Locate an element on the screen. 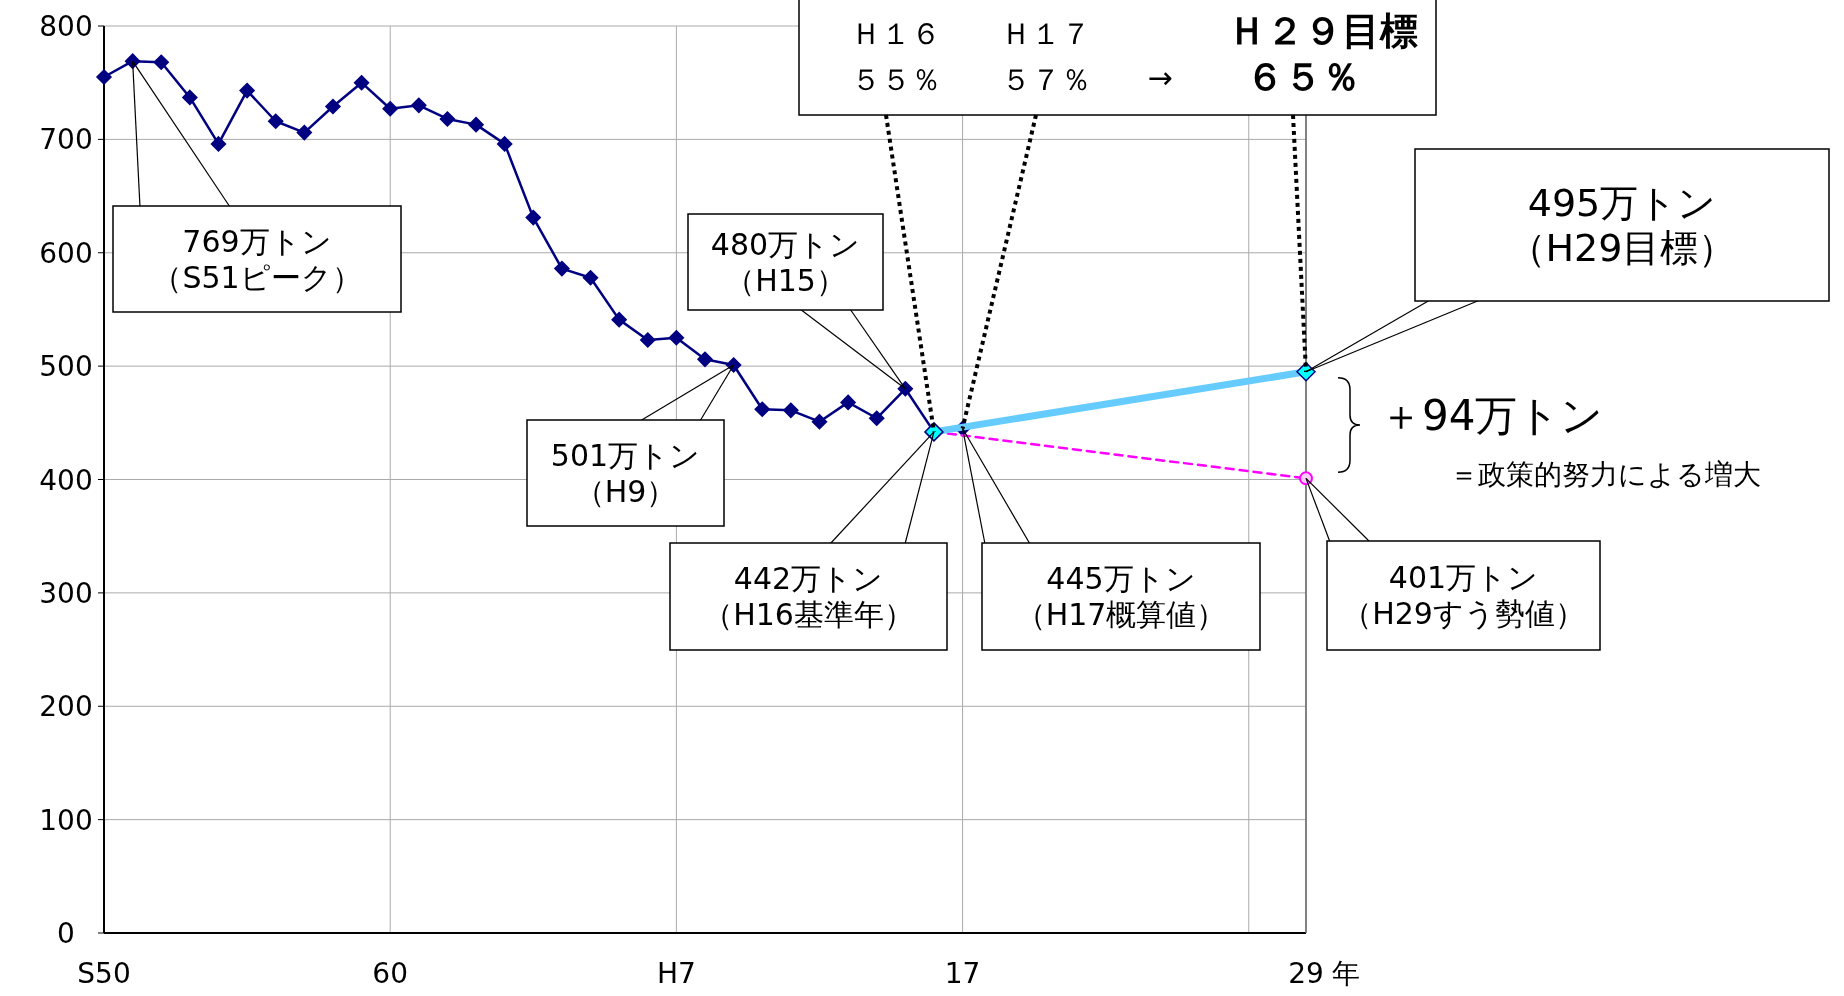  x-axis-title: 年 is located at coordinates (1346, 973).